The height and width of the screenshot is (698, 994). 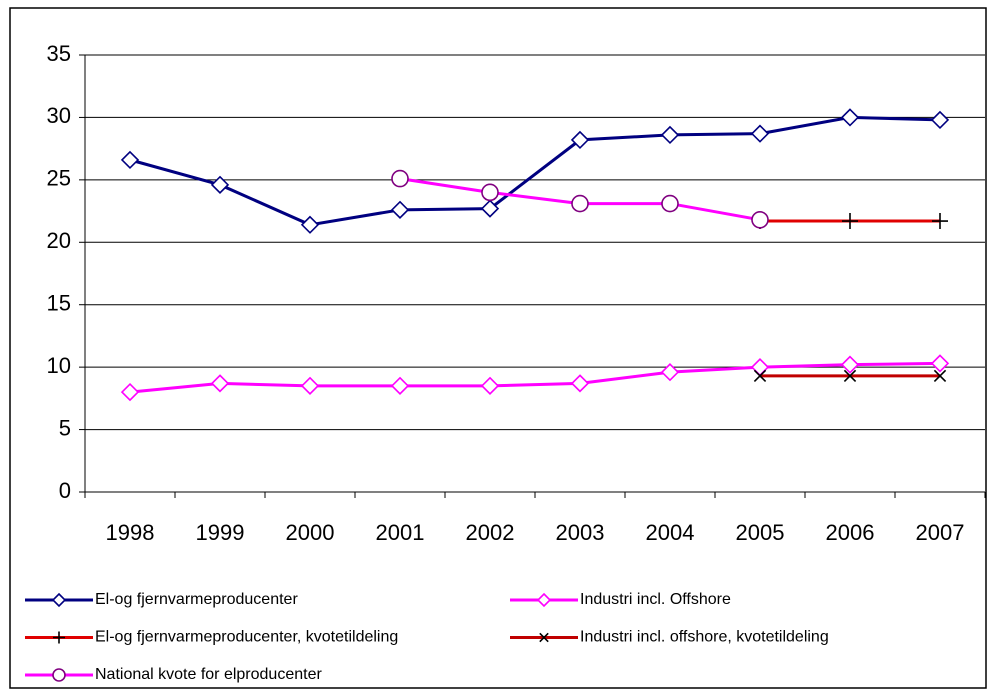 What do you see at coordinates (208, 674) in the screenshot?
I see `legend-label: National kvote for elproducenter` at bounding box center [208, 674].